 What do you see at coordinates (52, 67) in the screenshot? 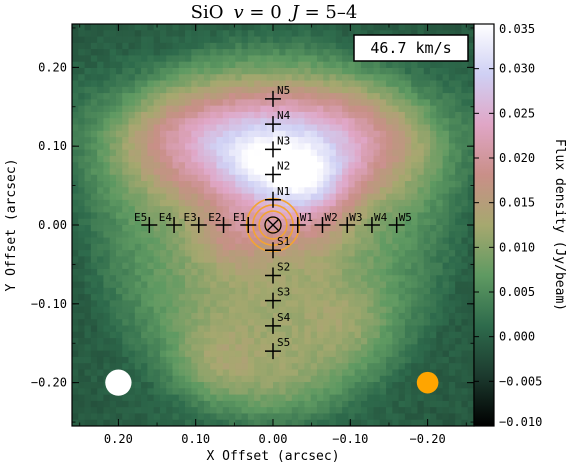
I see `y-tick-label: 0.20` at bounding box center [52, 67].